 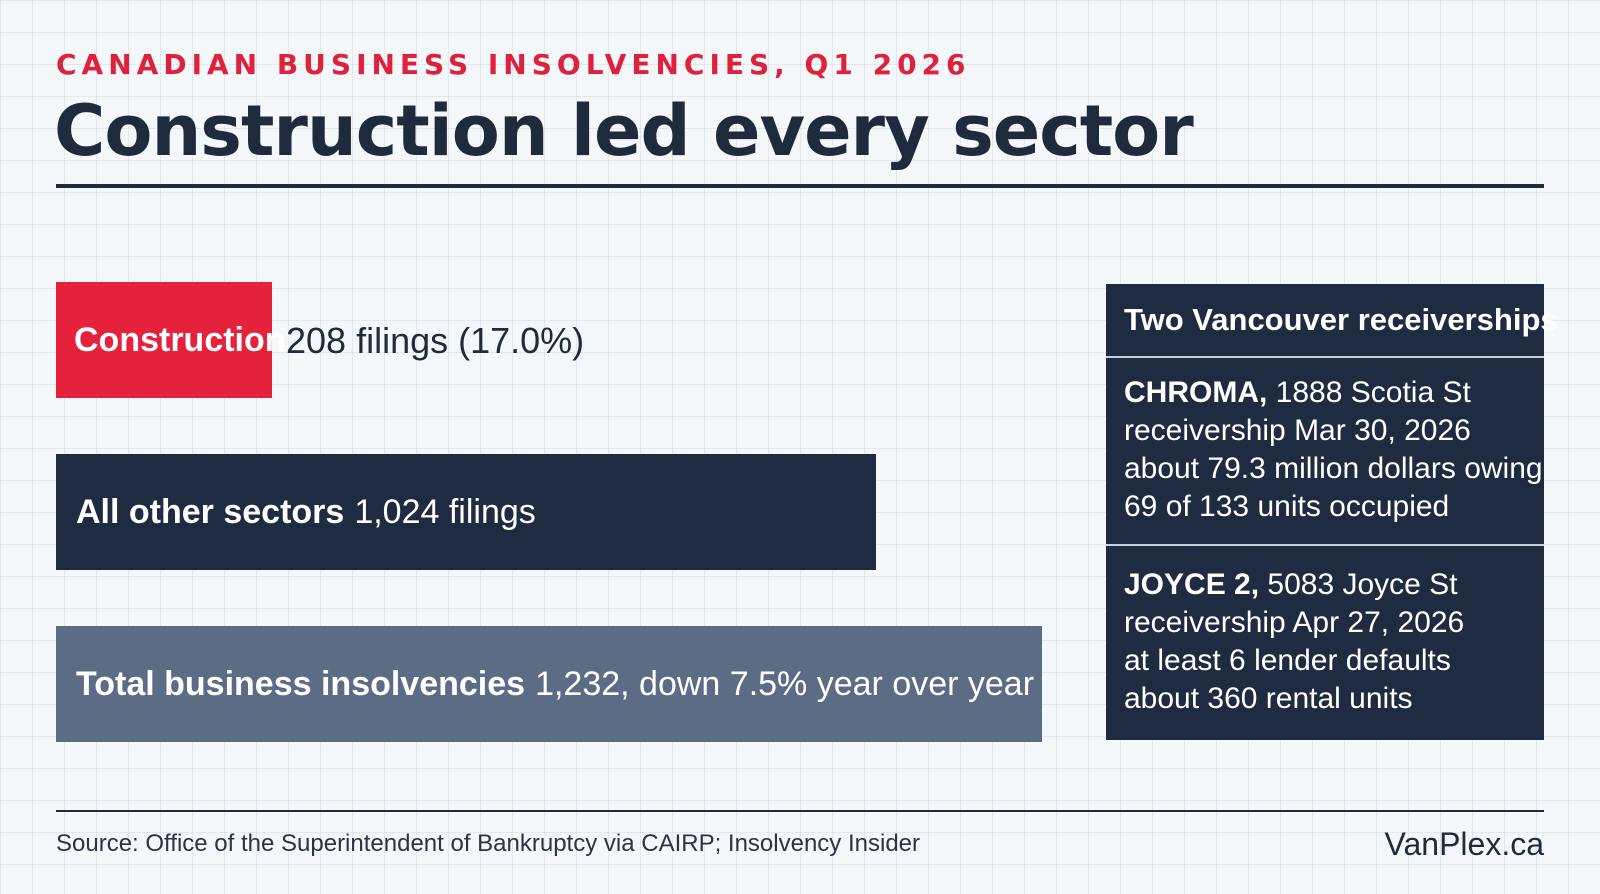 What do you see at coordinates (1294, 622) in the screenshot?
I see `receivership-detail: receivership Apr 27, 2026` at bounding box center [1294, 622].